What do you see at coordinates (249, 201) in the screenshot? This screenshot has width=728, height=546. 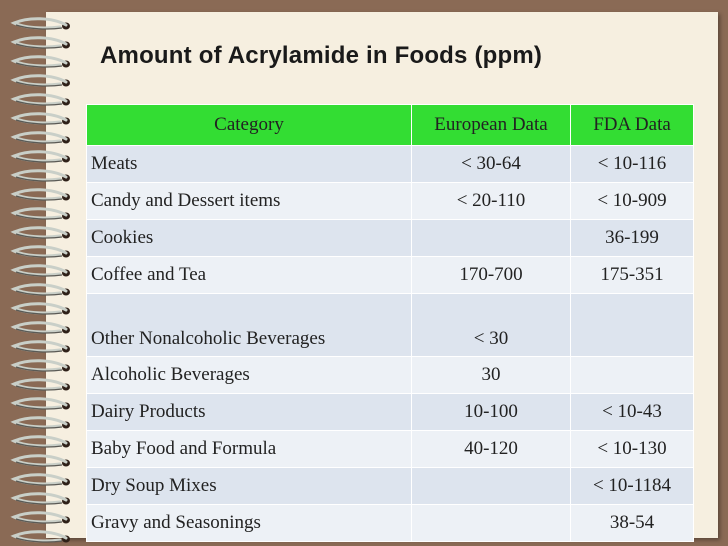 I see `cell-category: Candy and Dessert items` at bounding box center [249, 201].